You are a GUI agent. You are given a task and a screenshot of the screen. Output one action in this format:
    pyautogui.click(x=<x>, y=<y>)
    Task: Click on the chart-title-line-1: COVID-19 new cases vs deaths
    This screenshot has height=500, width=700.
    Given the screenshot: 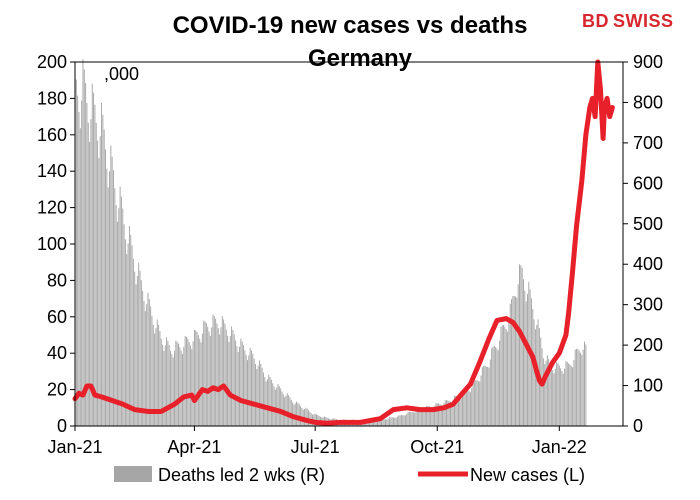 What is the action you would take?
    pyautogui.click(x=350, y=25)
    